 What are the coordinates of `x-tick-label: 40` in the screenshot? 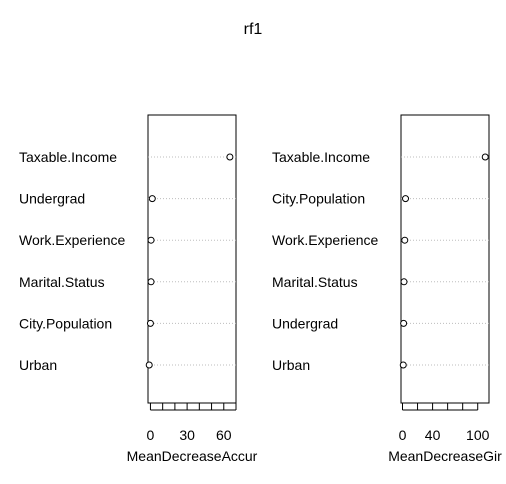 It's located at (433, 435).